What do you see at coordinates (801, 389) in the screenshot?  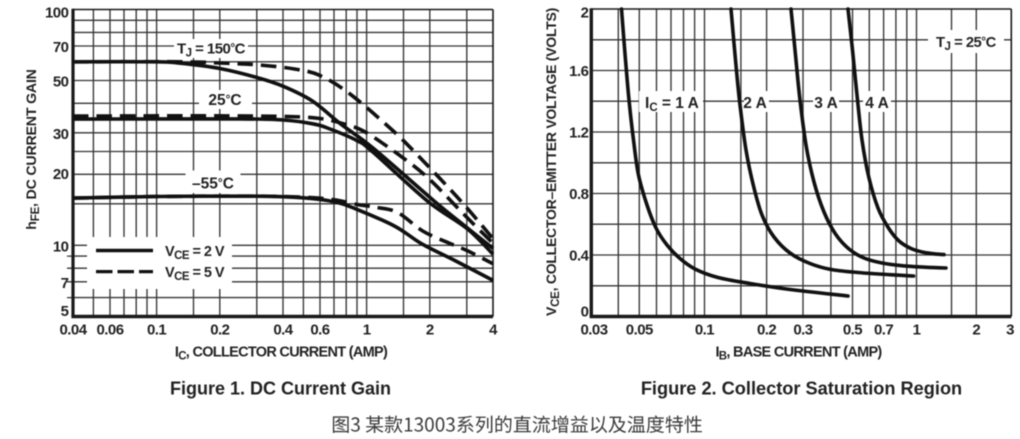 I see `svg-text:Figure 2. Collector Saturation: Figure 2. Collector Saturation Region` at bounding box center [801, 389].